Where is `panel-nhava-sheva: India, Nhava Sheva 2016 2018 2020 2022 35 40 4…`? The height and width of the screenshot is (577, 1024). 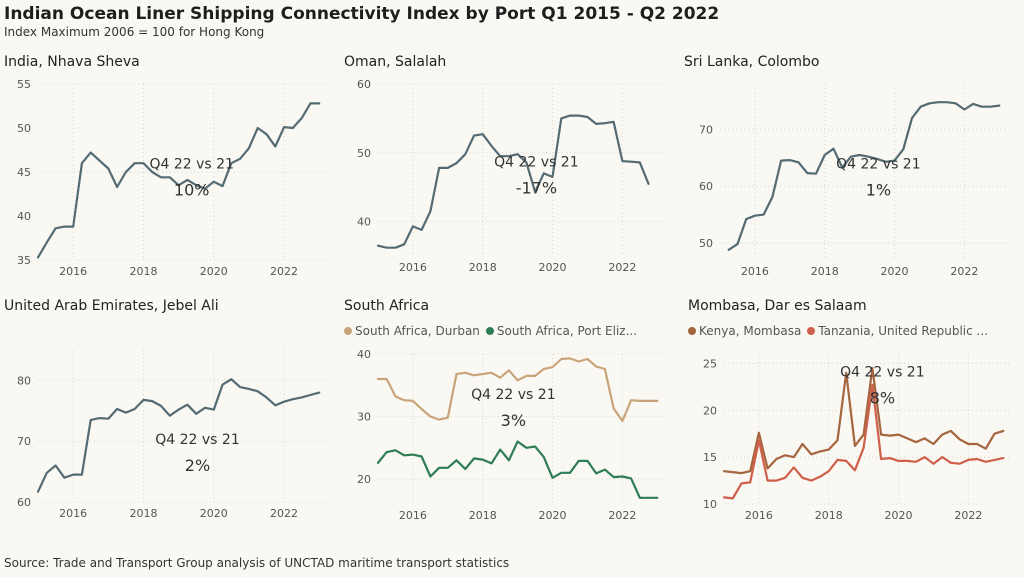
panel-nhava-sheva: India, Nhava Sheva 2016 2018 2020 2022 35 40 4… is located at coordinates (169, 169).